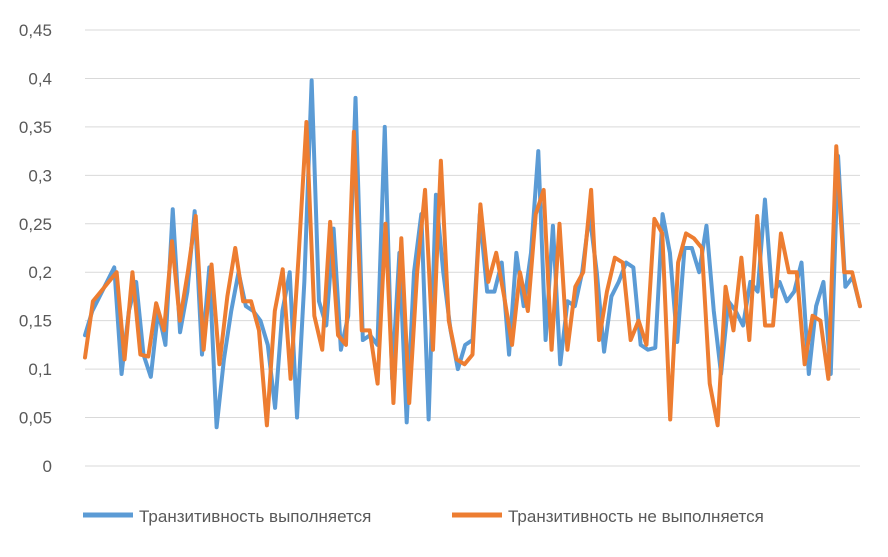  I want to click on legend-label-series-2: Транзитивность не выполняется, so click(636, 516).